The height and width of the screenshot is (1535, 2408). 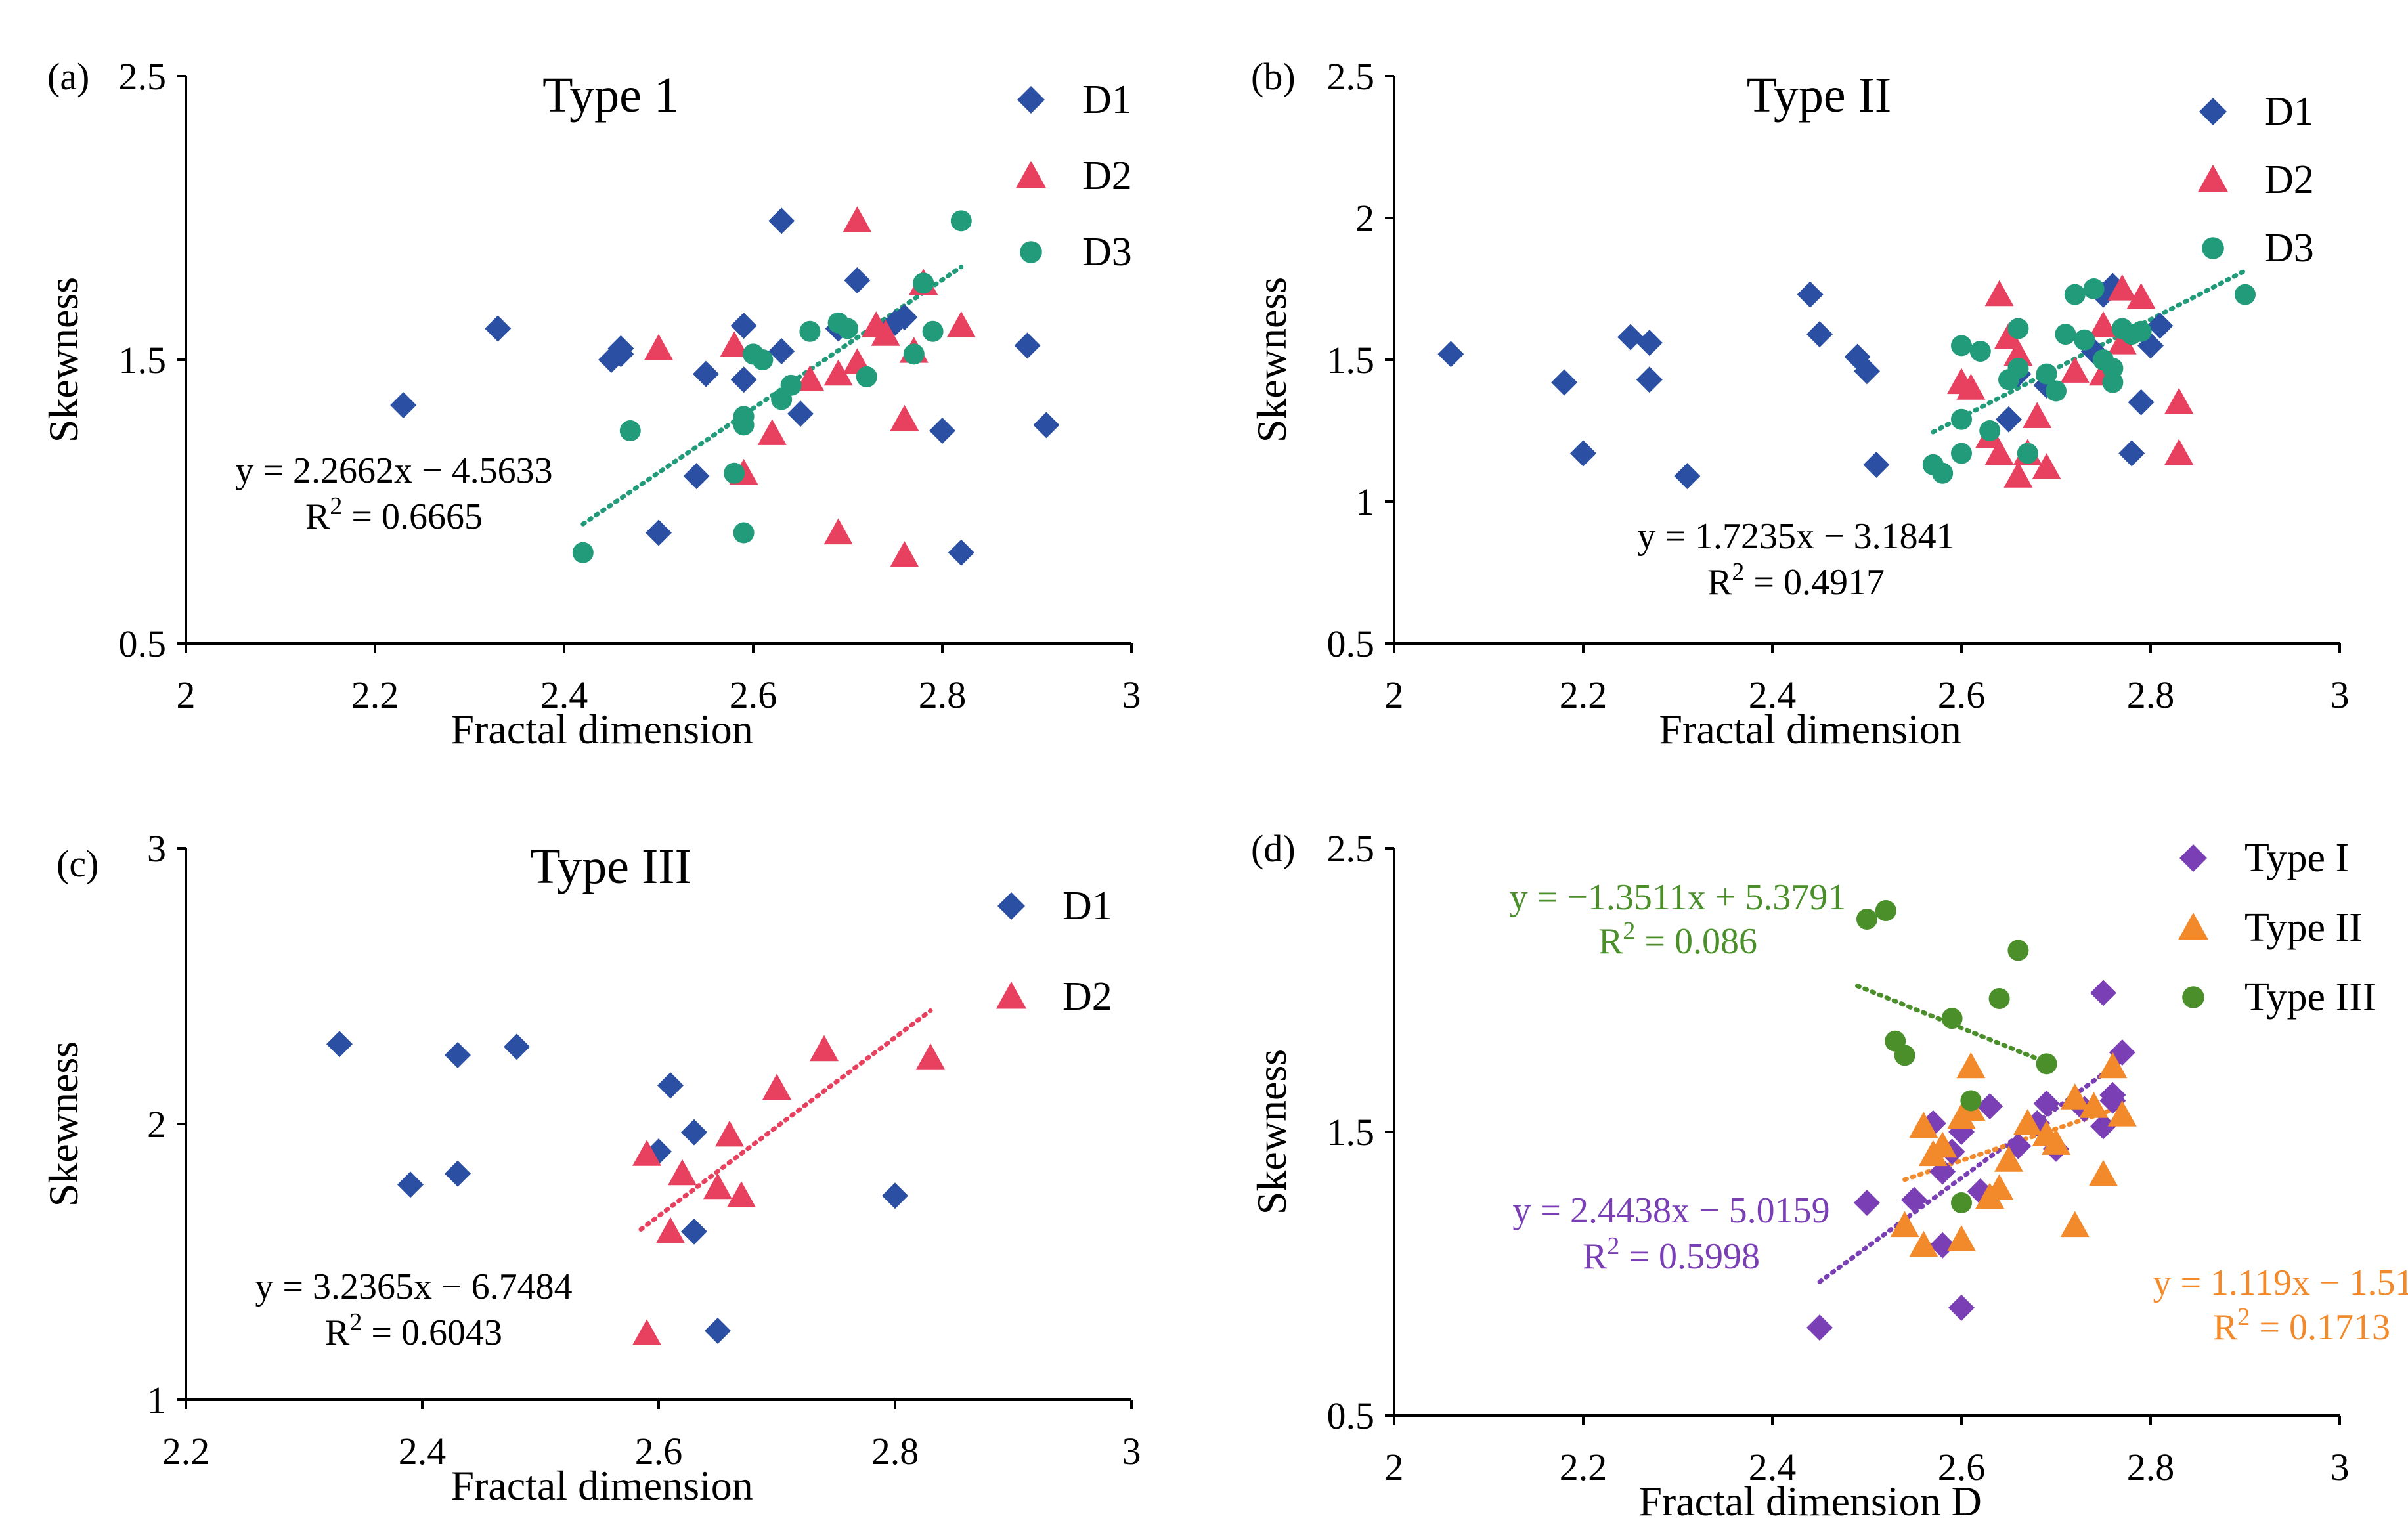 What do you see at coordinates (1054, 951) in the screenshot?
I see `legend: D1 D2` at bounding box center [1054, 951].